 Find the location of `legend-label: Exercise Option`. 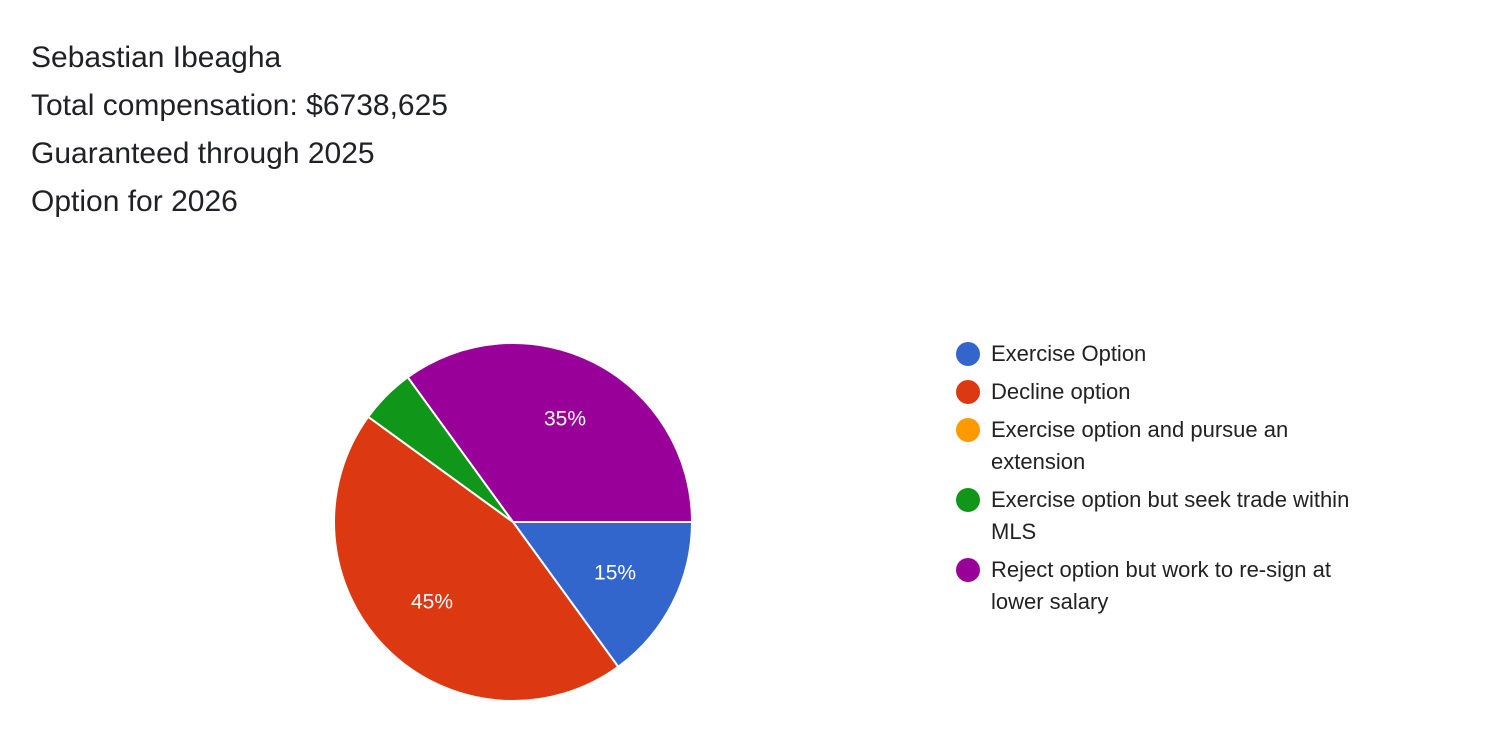

legend-label: Exercise Option is located at coordinates (1069, 353).